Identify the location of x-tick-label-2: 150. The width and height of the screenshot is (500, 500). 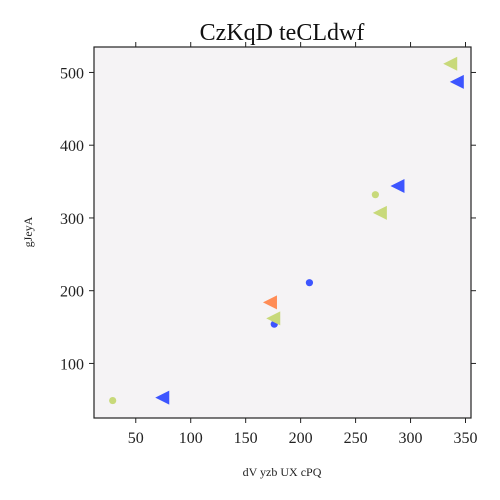
(246, 438).